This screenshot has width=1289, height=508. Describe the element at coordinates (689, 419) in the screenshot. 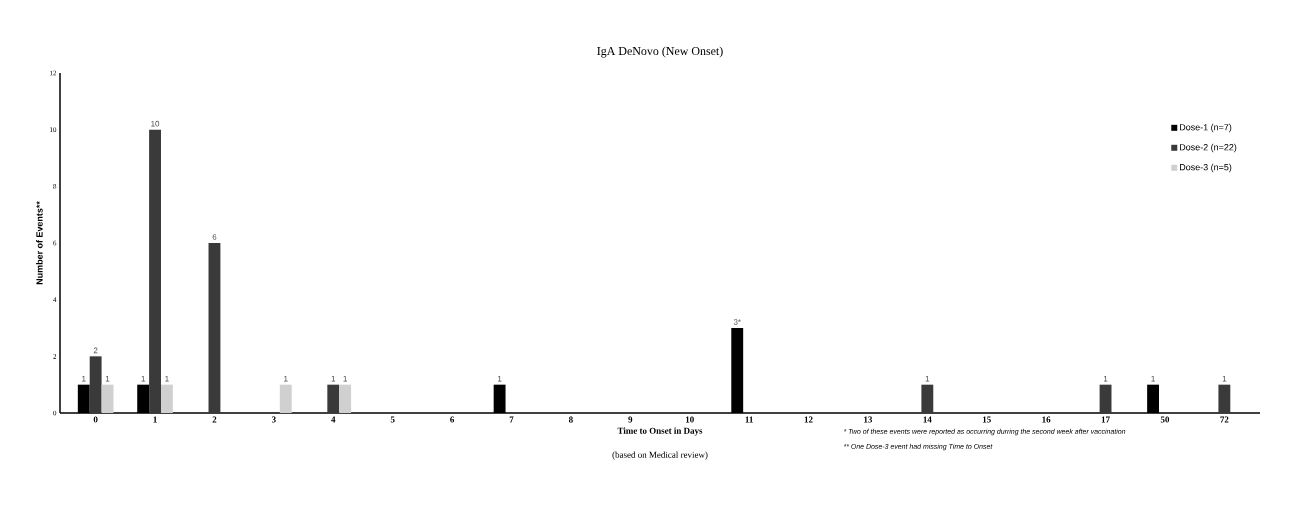

I see `x-tick-label: 10` at that location.